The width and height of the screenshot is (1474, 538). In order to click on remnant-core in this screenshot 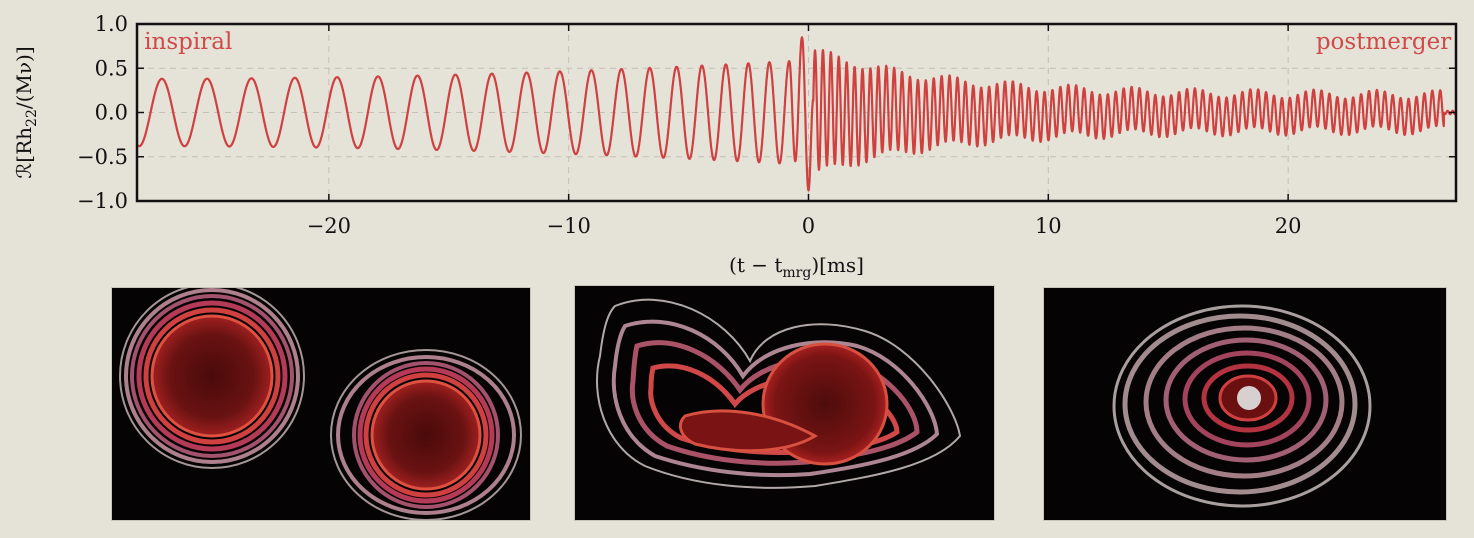, I will do `click(1249, 398)`.